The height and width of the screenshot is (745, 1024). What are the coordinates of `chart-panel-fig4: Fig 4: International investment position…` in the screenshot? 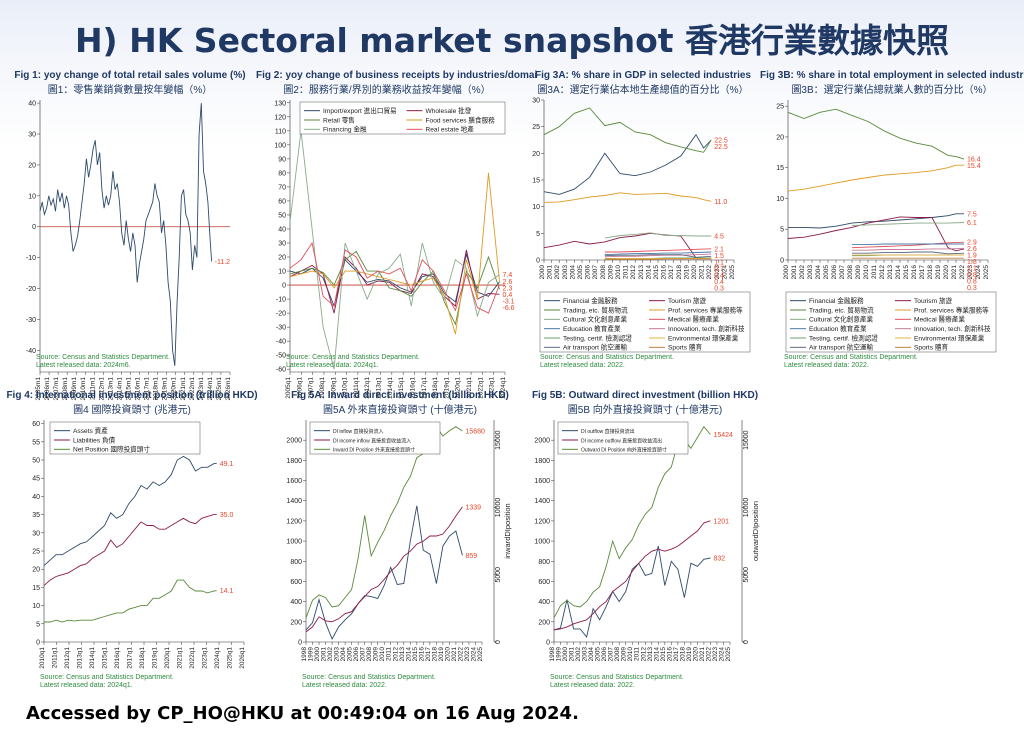 It's located at (132, 542).